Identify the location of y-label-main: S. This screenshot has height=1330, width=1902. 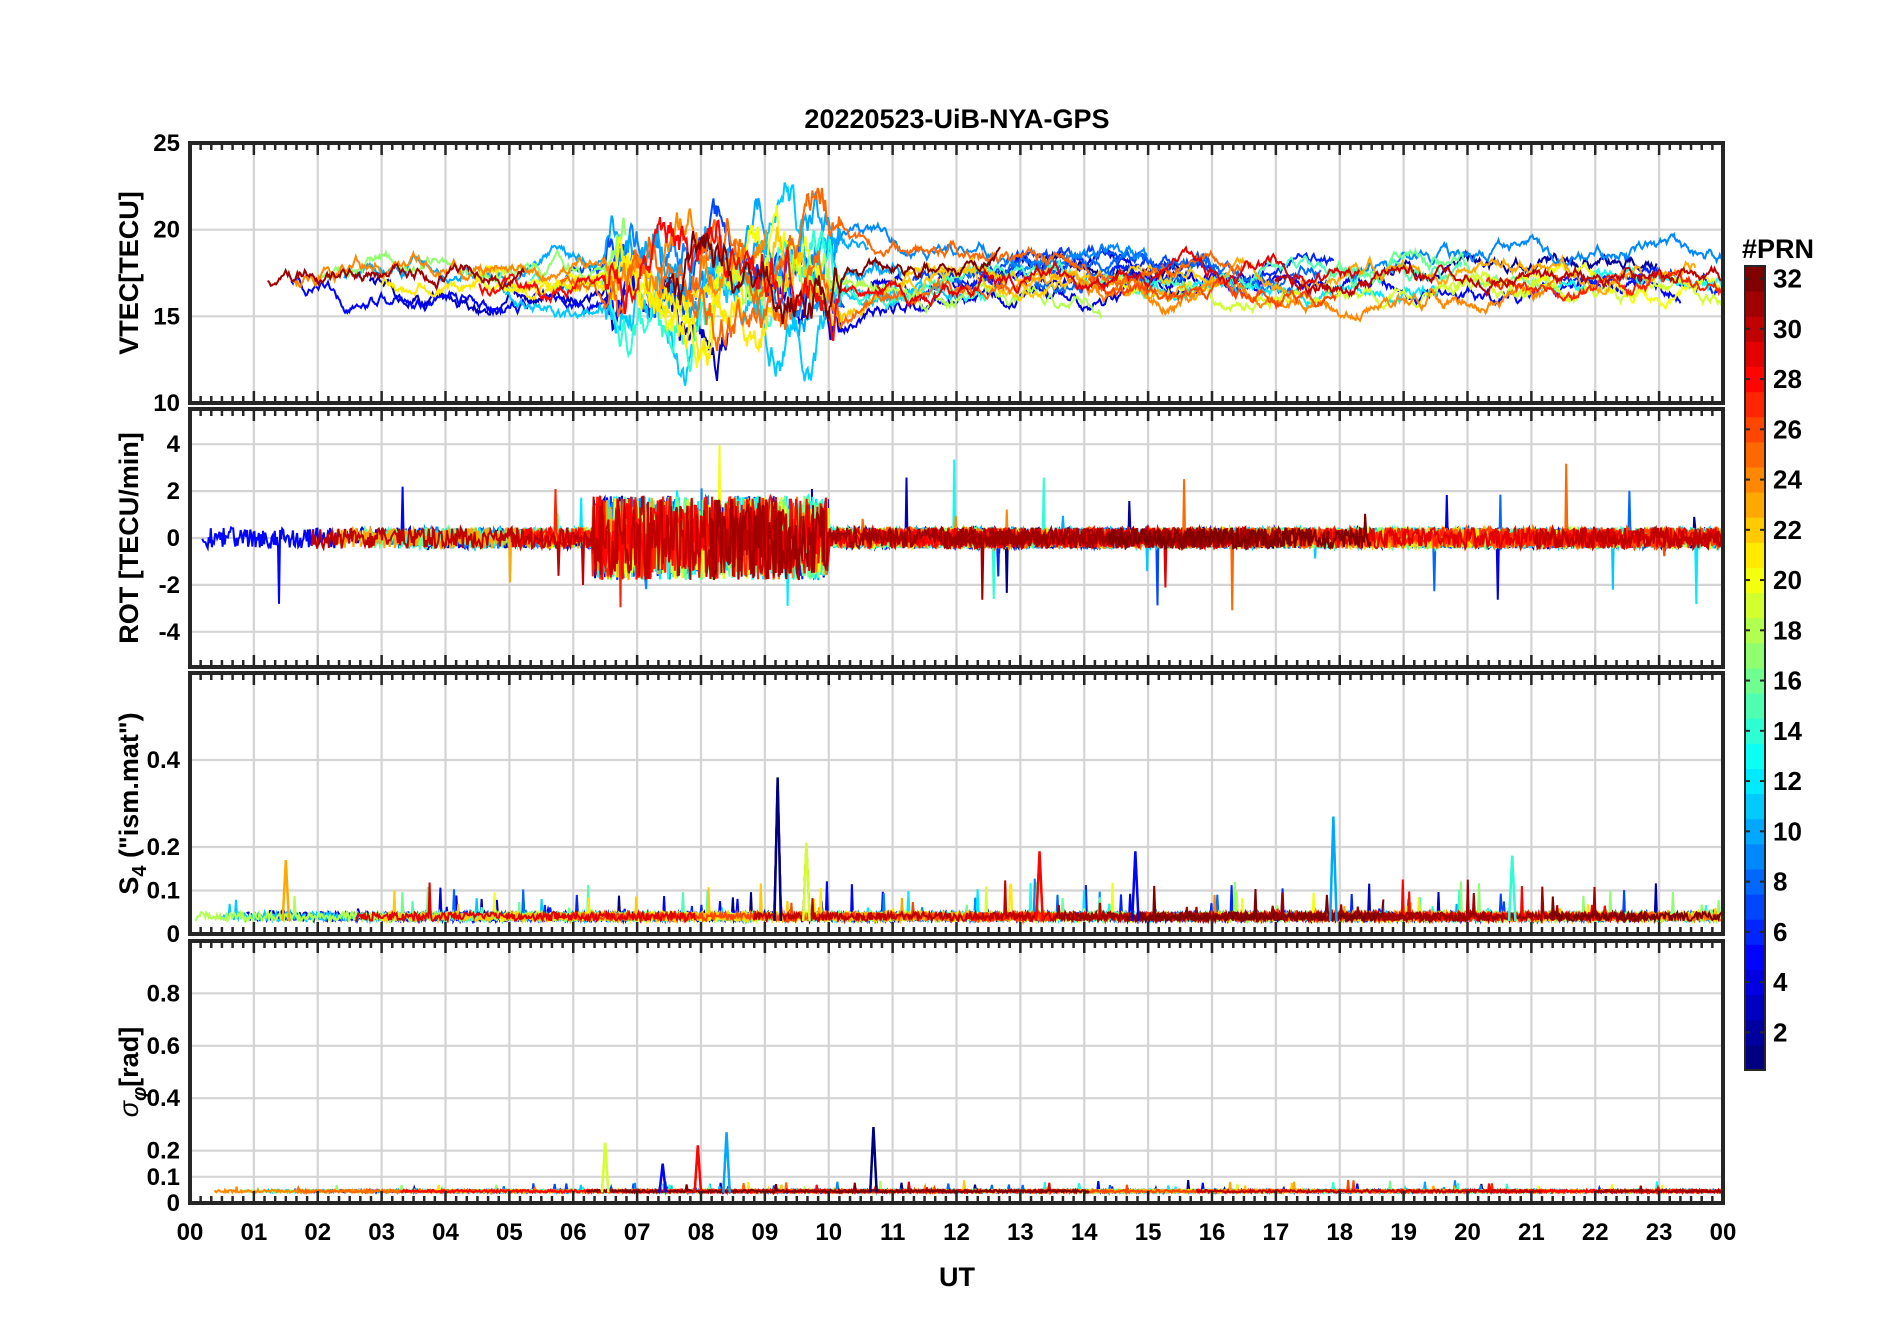
(129, 886).